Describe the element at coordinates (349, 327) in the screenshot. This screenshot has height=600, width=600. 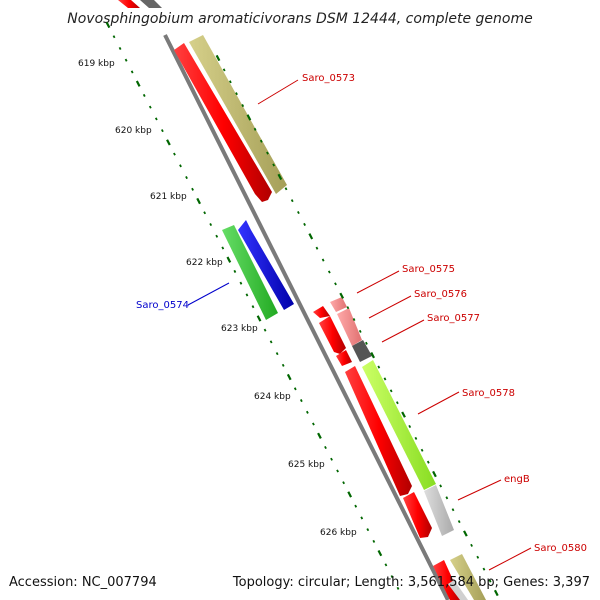
I see `gene-feature-saro-0576-outline` at that location.